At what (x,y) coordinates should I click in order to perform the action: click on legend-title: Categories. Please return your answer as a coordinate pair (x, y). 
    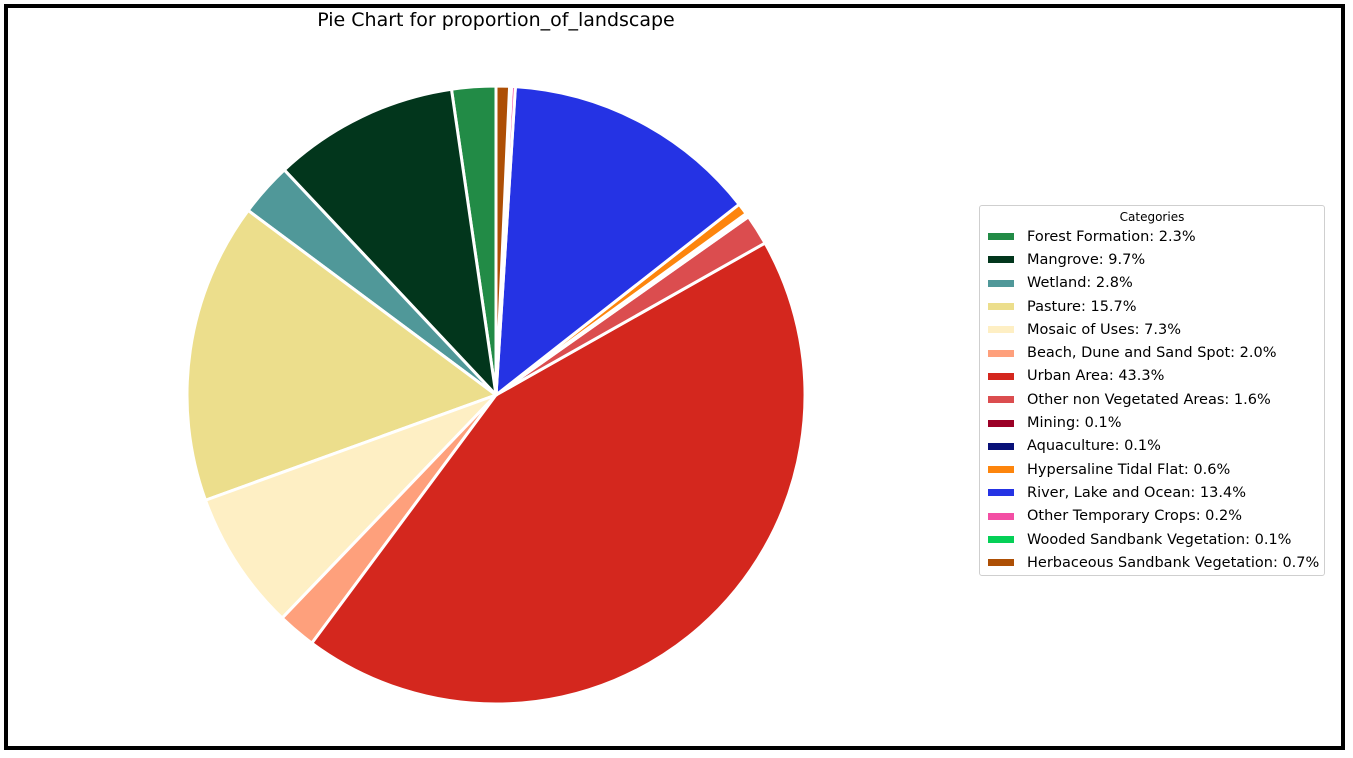
    Looking at the image, I should click on (1152, 217).